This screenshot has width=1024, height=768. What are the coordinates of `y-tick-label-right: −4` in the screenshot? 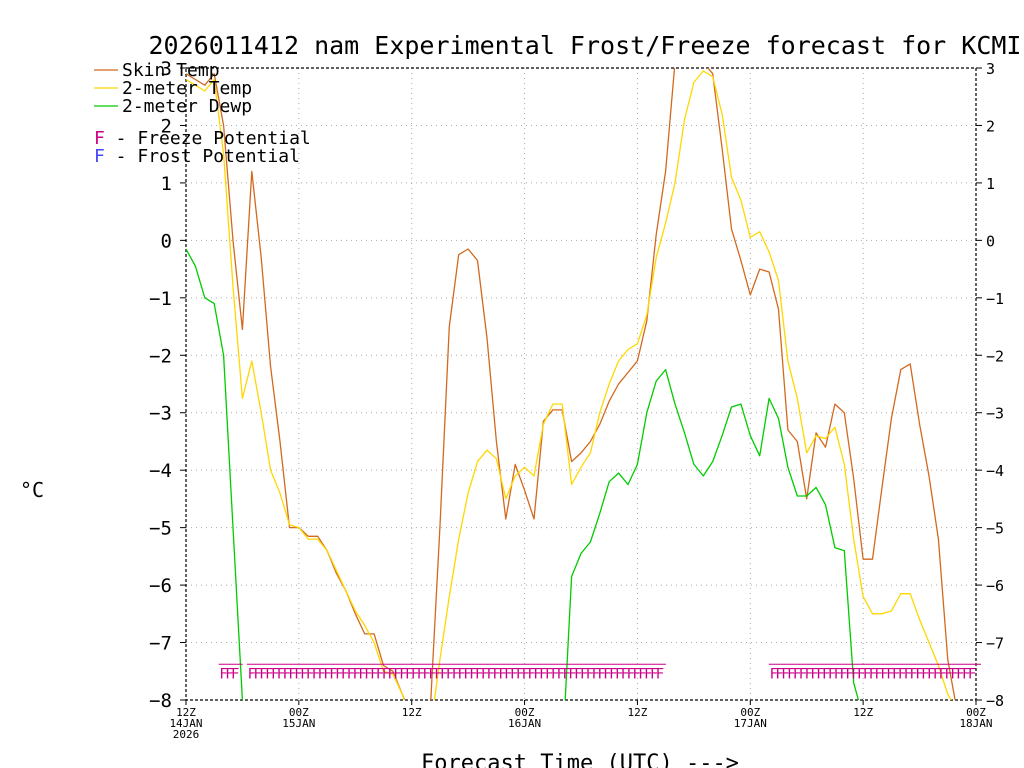 It's located at (995, 471).